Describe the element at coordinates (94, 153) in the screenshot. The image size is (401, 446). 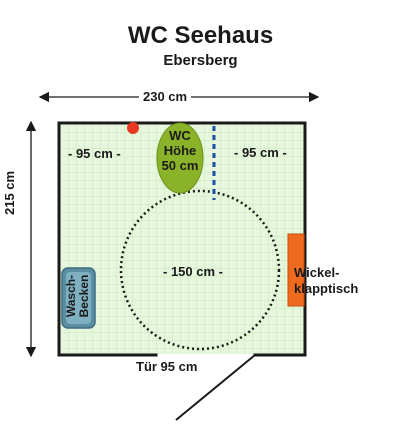
I see `left-clearance-label: - 95 cm -` at that location.